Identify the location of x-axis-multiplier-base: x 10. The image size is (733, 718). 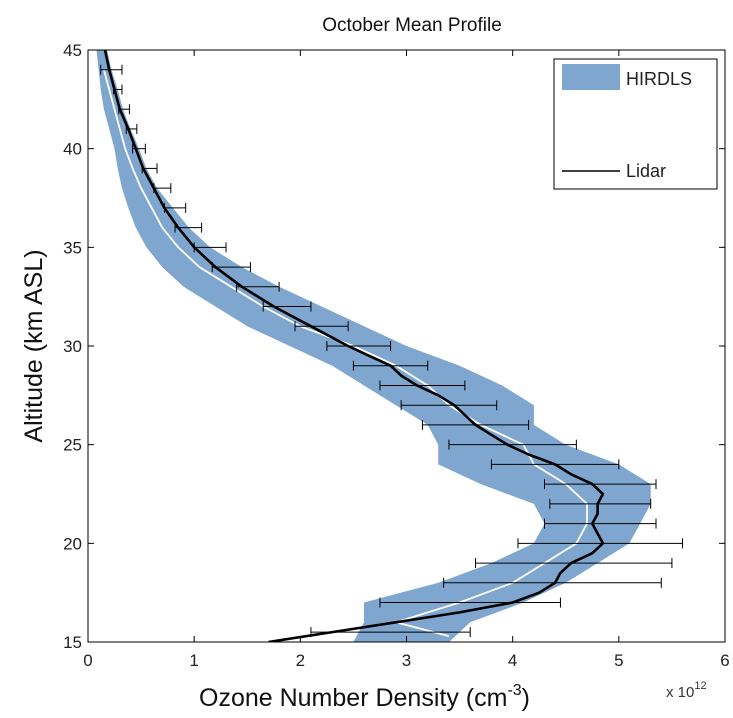
(680, 692).